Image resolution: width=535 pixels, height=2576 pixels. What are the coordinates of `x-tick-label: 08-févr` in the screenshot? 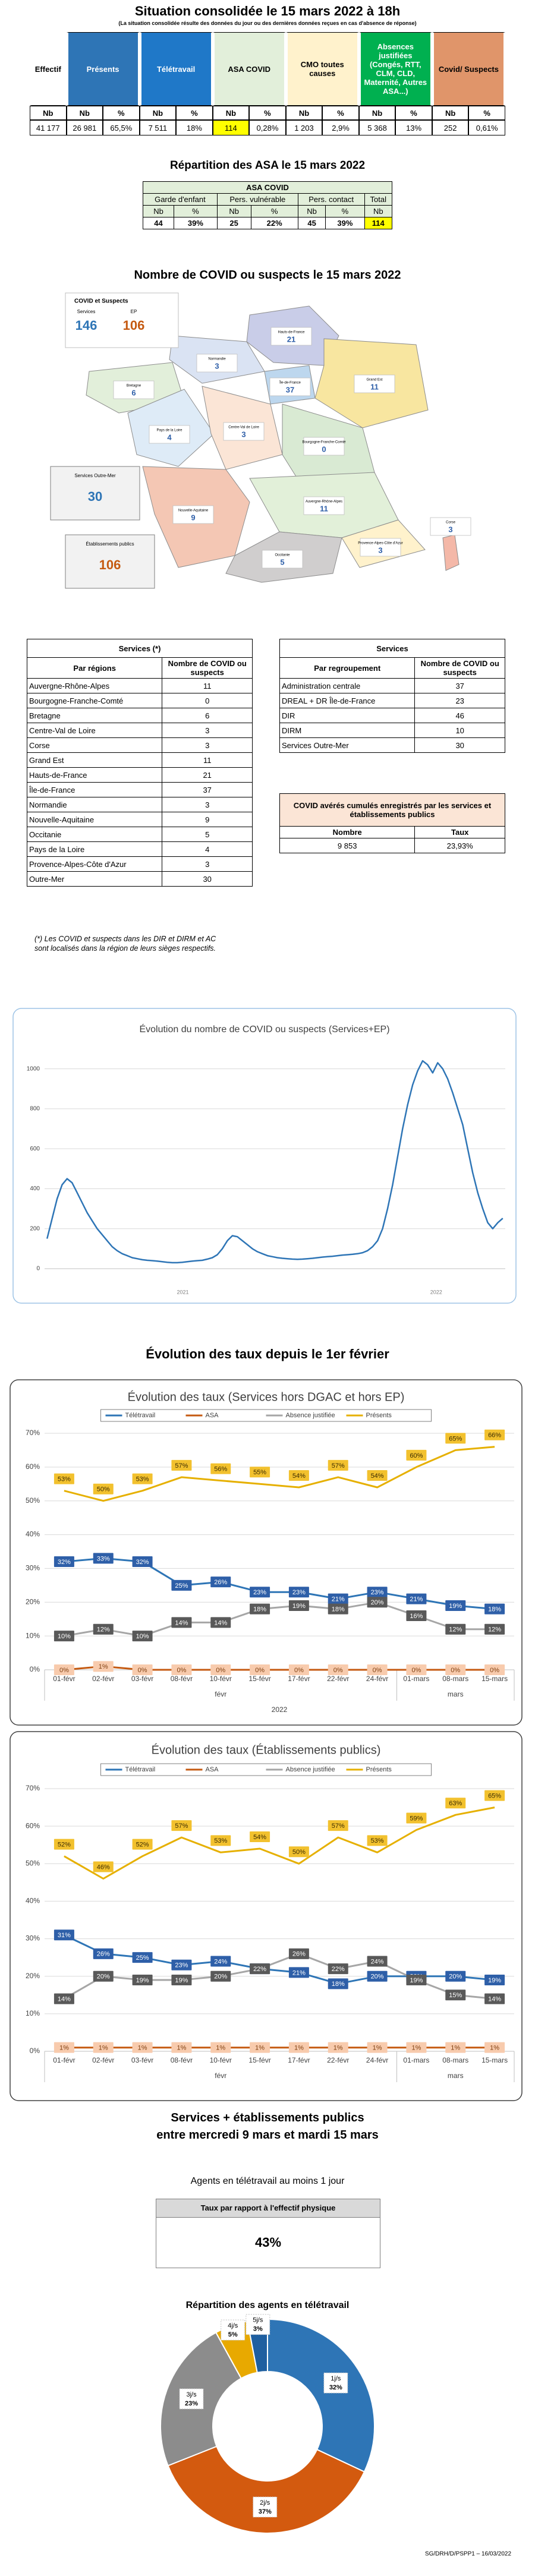 It's located at (182, 1679).